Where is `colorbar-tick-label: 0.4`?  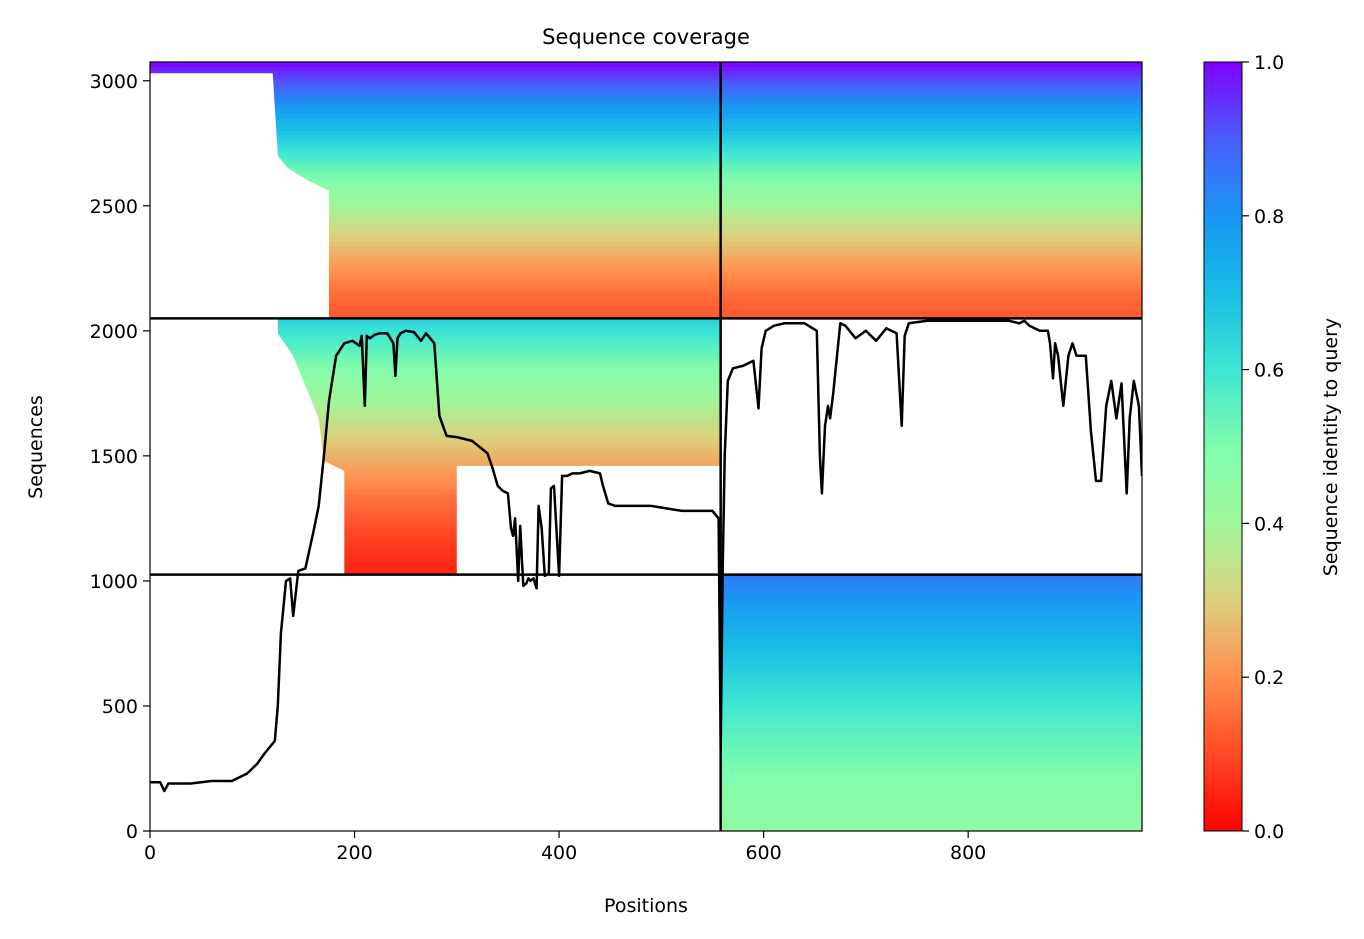 colorbar-tick-label: 0.4 is located at coordinates (1269, 524).